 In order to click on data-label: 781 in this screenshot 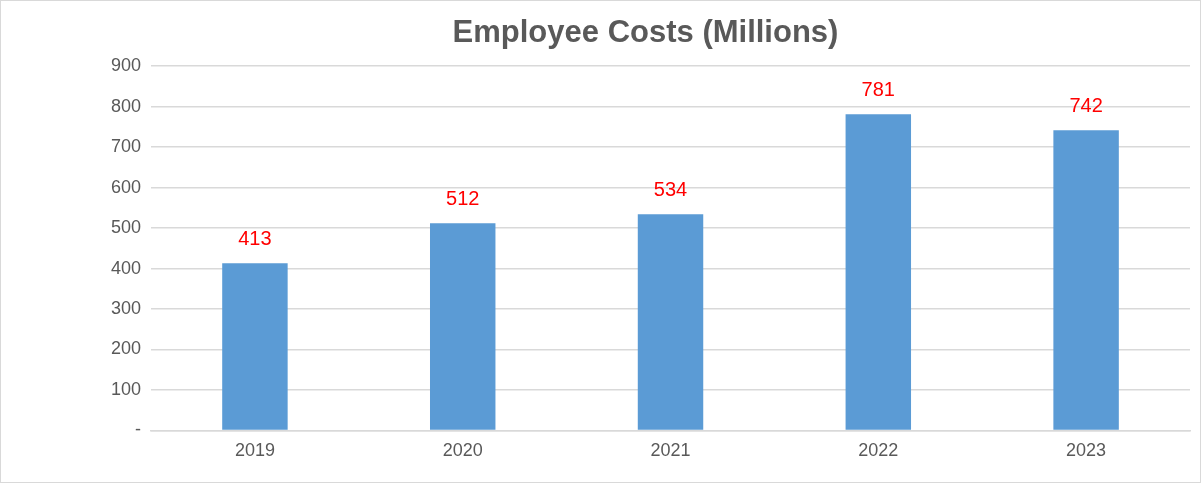, I will do `click(878, 88)`.